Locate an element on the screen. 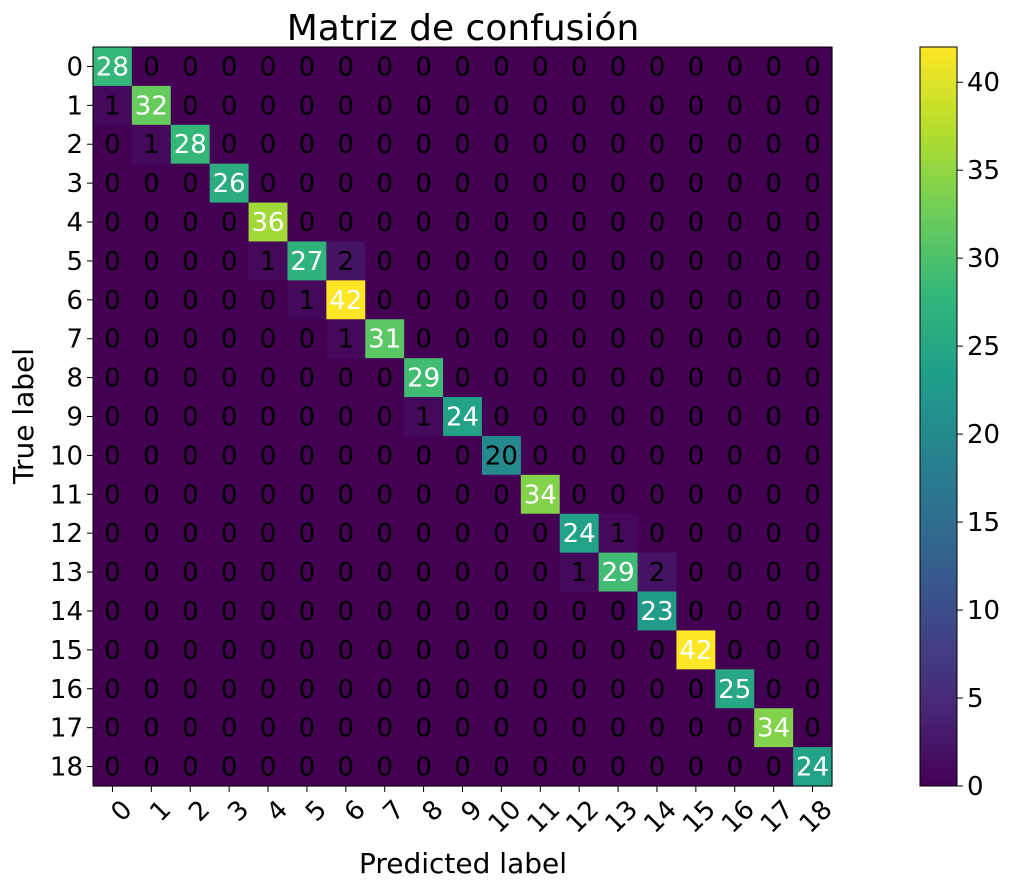  heatmap-cell-r9-c8 is located at coordinates (424, 417).